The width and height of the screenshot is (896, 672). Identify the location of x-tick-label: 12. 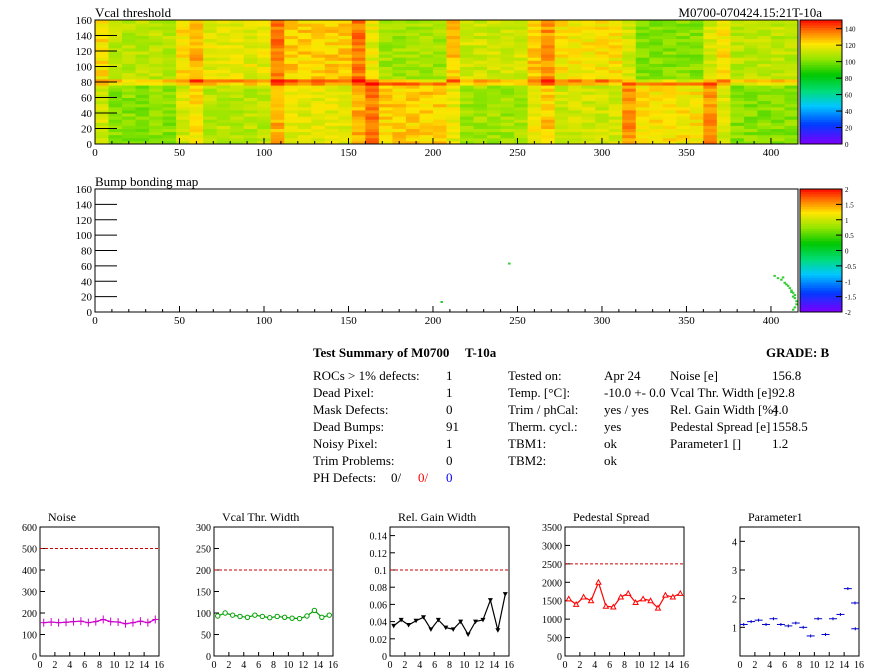
(129, 665).